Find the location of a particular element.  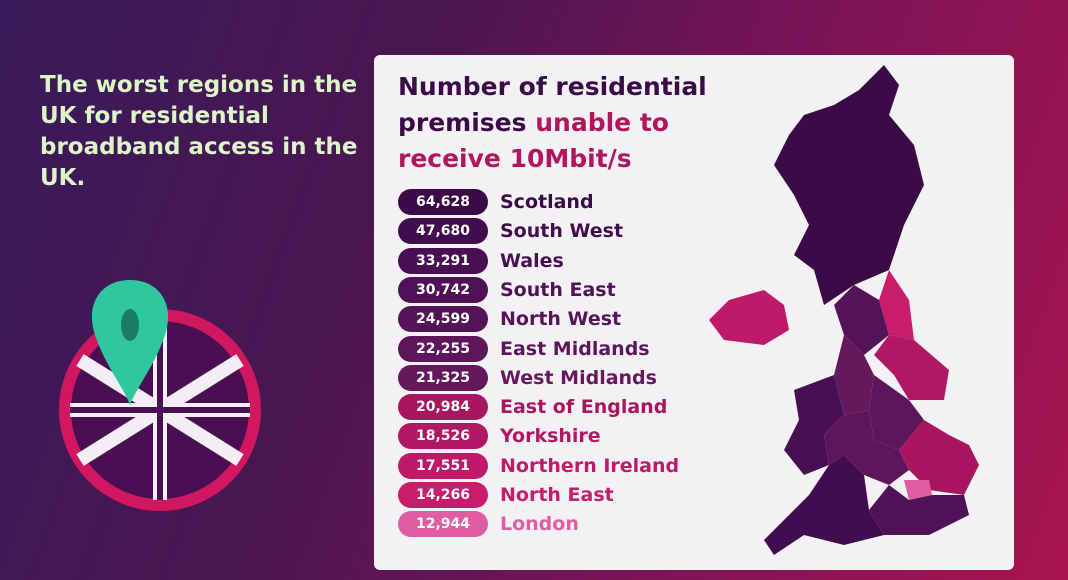

value-pill: 20,984 is located at coordinates (443, 407).